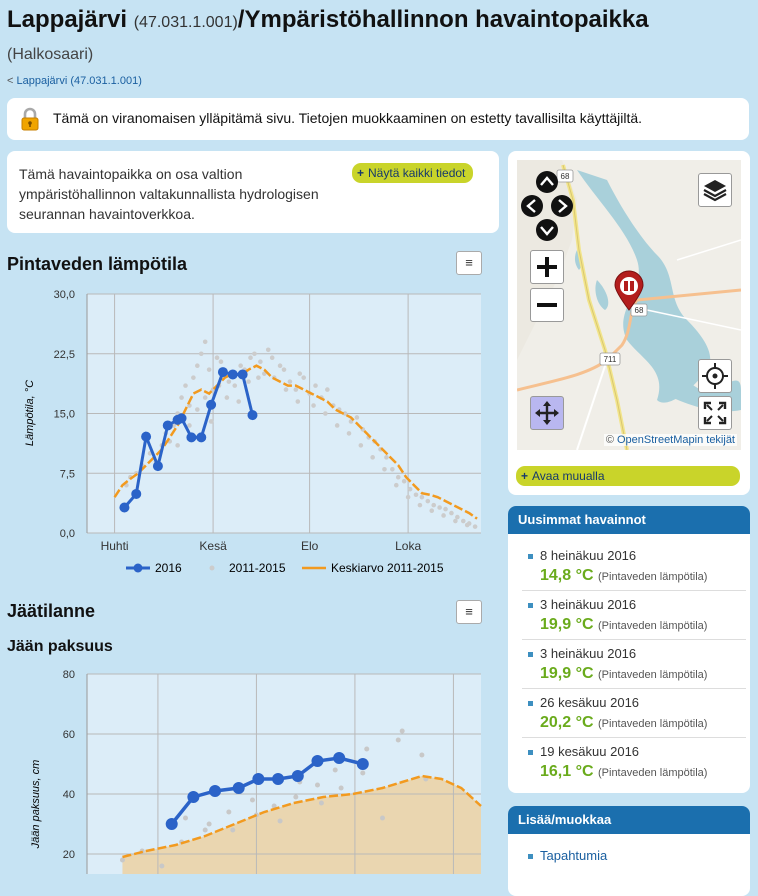 The image size is (758, 896). I want to click on show-all-button: + Näytä kaikki tiedot, so click(413, 173).